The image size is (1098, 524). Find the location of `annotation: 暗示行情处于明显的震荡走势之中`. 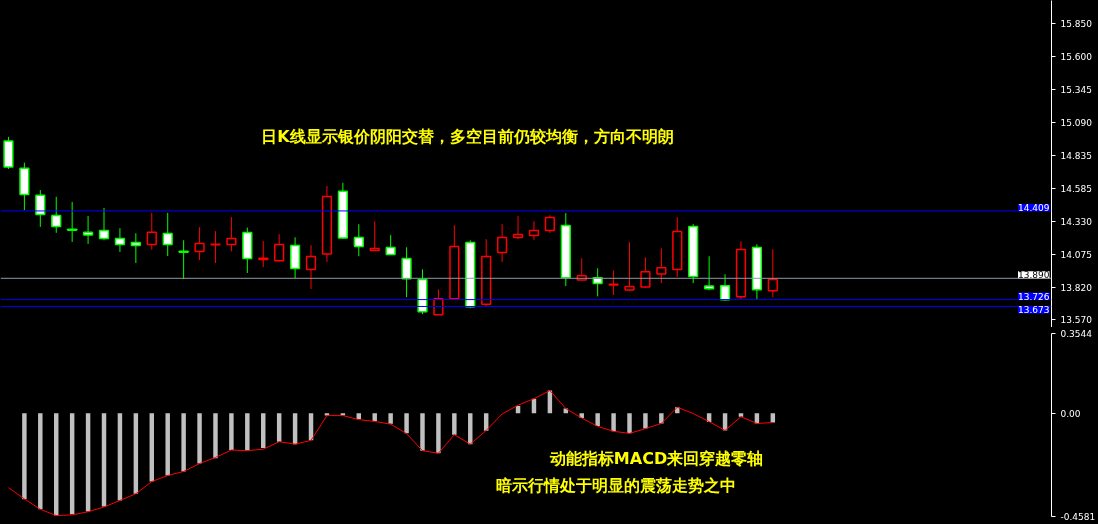

annotation: 暗示行情处于明显的震荡走势之中 is located at coordinates (615, 485).